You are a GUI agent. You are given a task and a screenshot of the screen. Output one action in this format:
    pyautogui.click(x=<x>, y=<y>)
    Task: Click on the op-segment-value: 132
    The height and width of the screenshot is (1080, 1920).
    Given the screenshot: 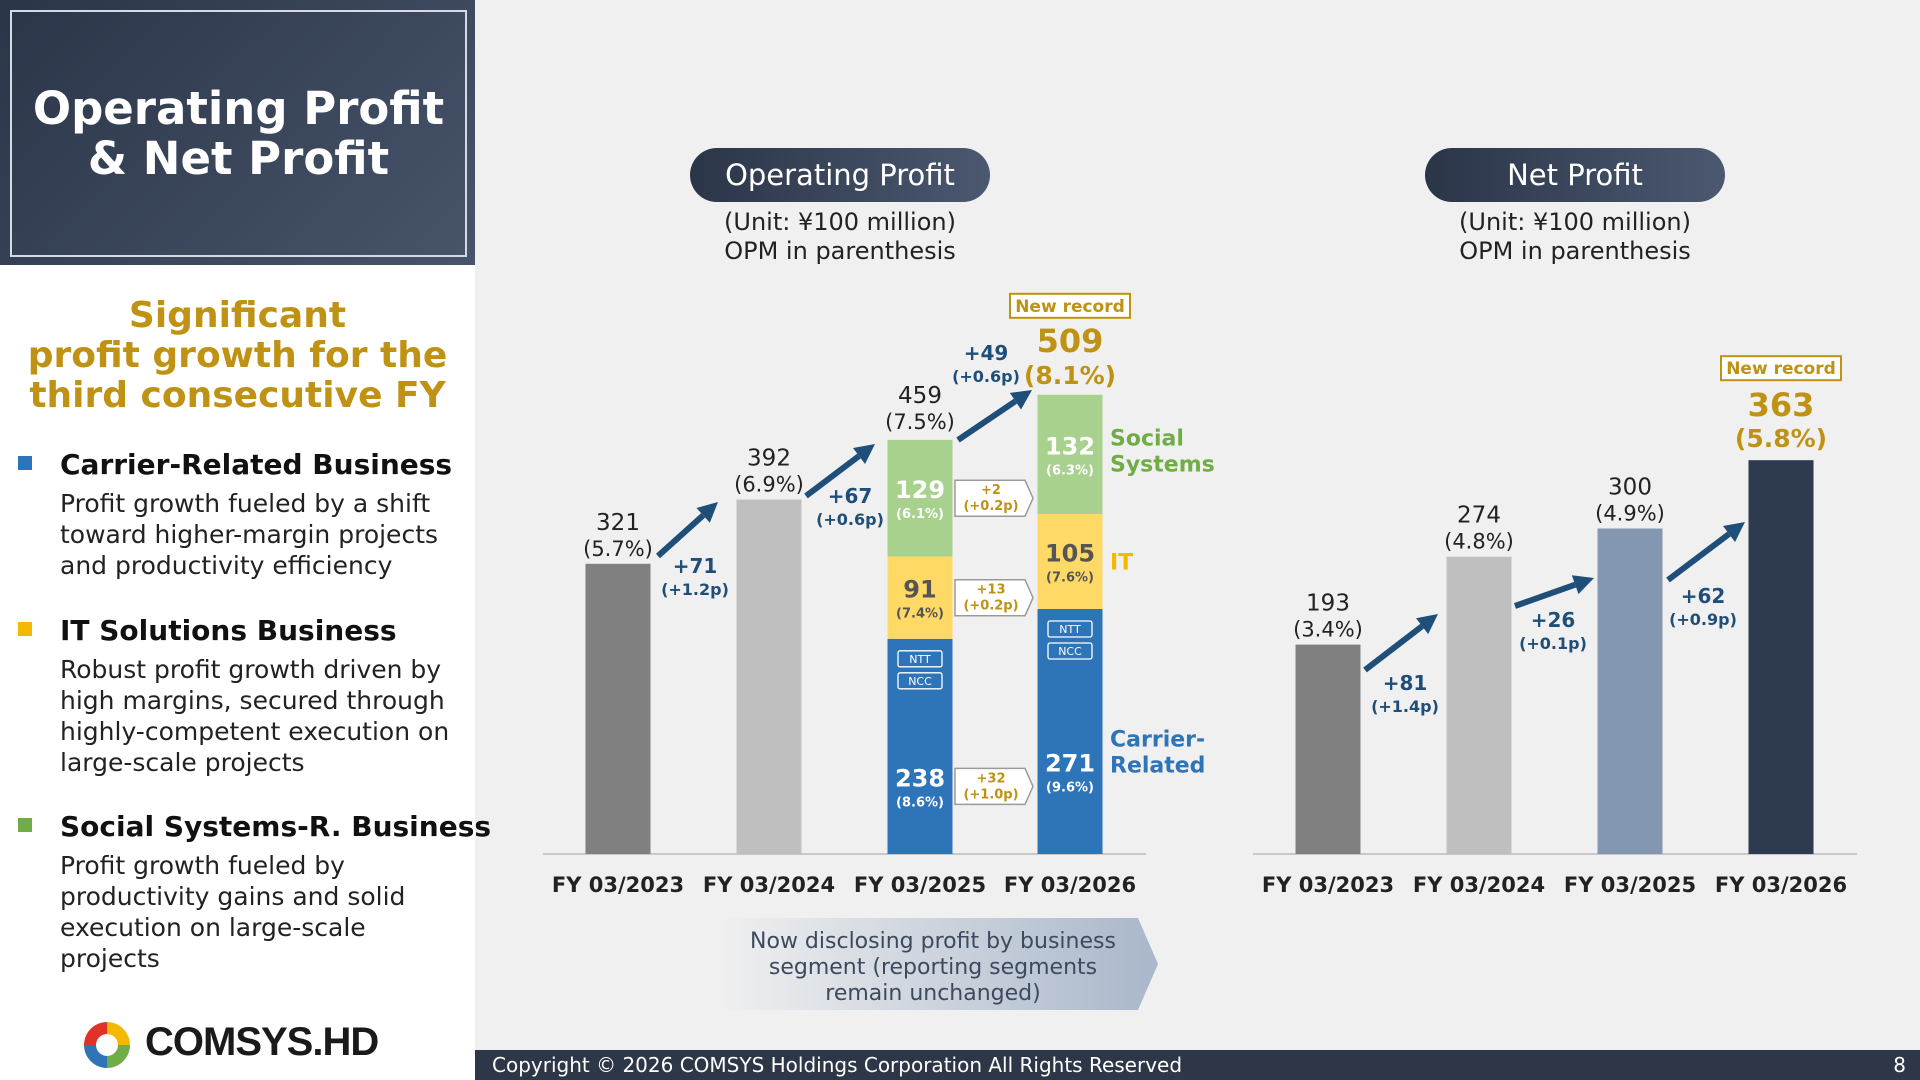 What is the action you would take?
    pyautogui.click(x=1070, y=446)
    